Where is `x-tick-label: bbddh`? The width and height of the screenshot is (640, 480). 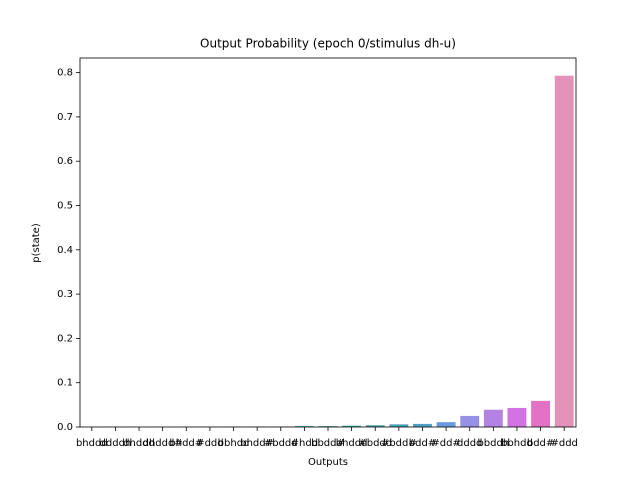
x-tick-label: bbddh is located at coordinates (493, 443).